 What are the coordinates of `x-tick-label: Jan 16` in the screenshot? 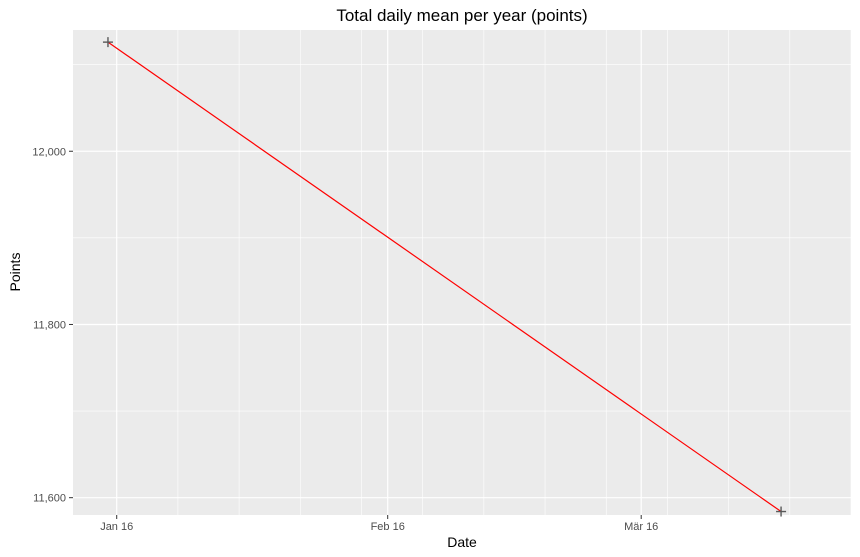 It's located at (116, 527).